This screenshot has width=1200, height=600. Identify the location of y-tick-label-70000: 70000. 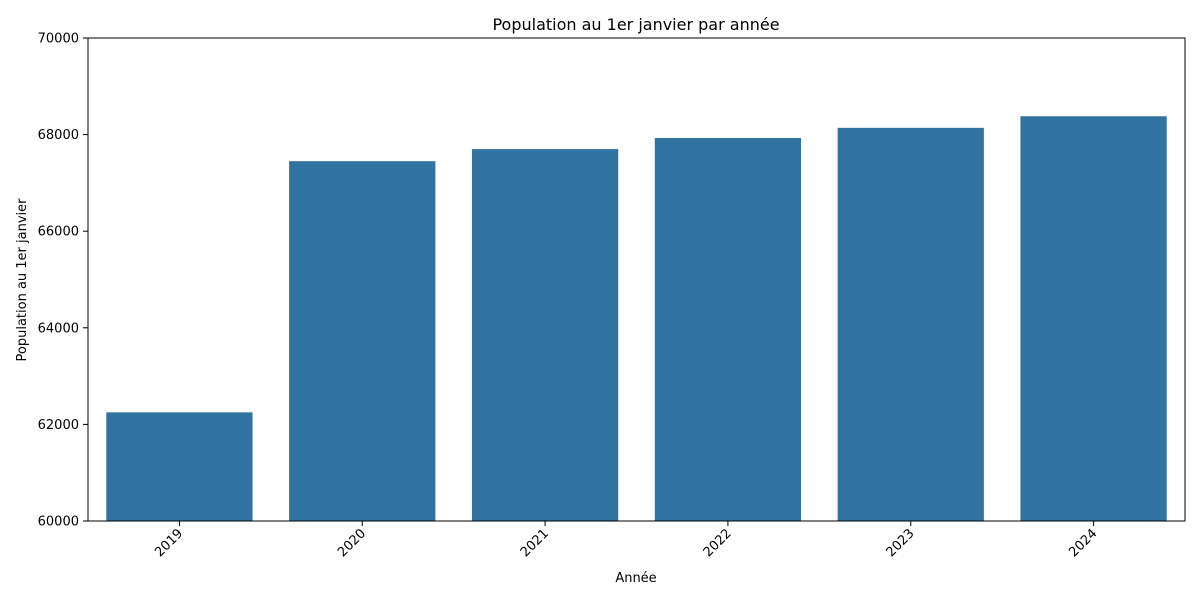
(58, 39).